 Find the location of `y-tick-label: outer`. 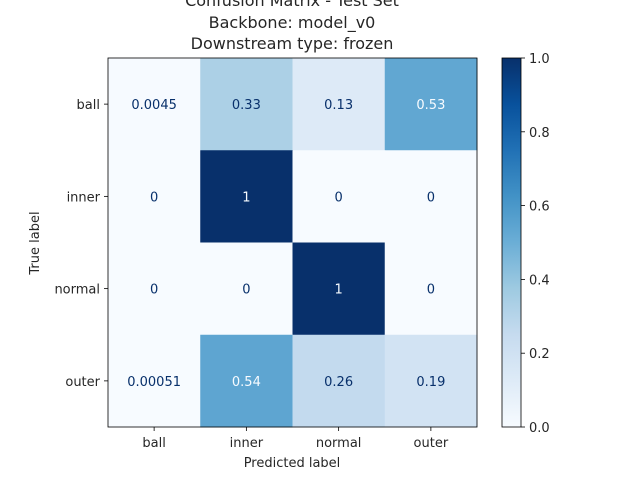

y-tick-label: outer is located at coordinates (82, 382).